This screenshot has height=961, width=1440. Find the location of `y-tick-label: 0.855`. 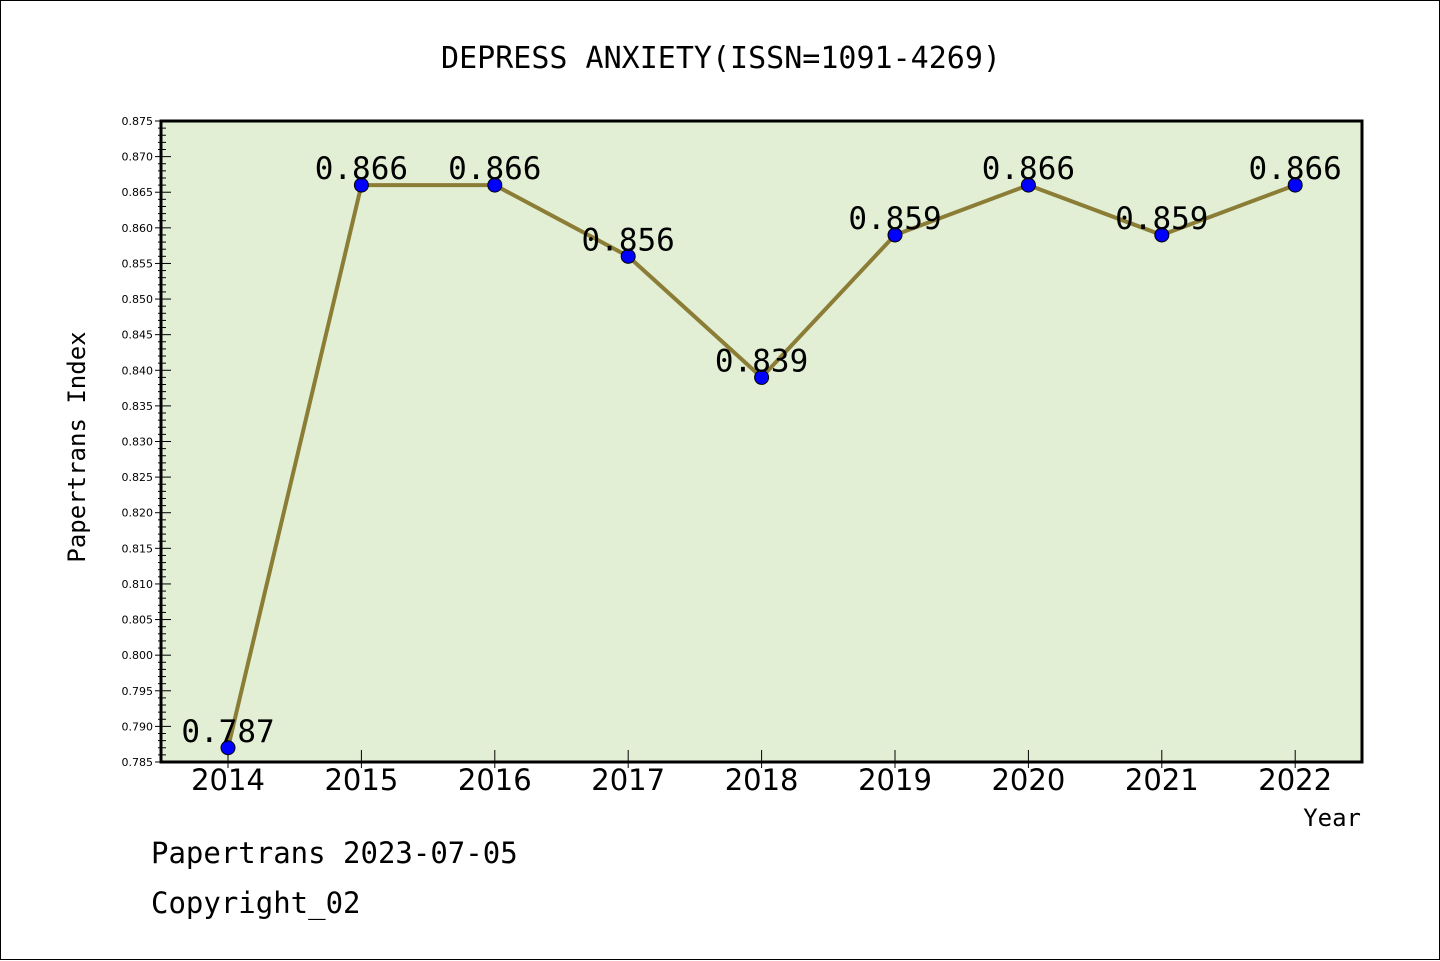

y-tick-label: 0.855 is located at coordinates (138, 263).